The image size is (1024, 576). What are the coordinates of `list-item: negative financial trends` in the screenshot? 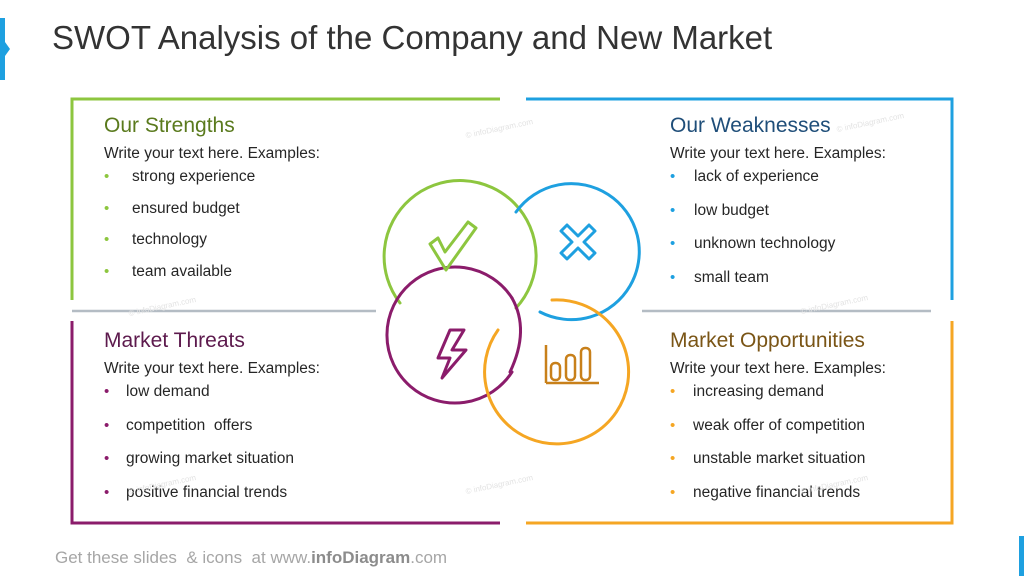 It's located at (815, 499).